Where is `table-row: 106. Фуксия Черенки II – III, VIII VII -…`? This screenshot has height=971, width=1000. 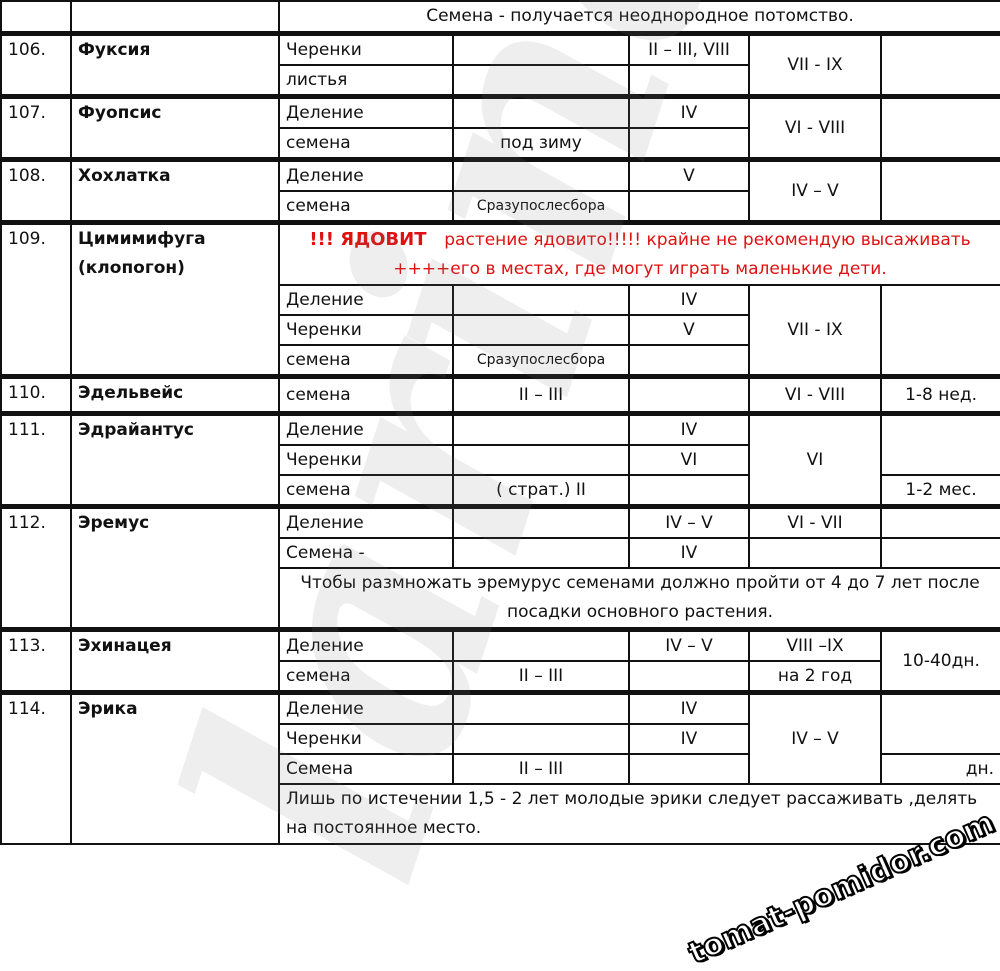
table-row: 106. Фуксия Черенки II – III, VIII VII -… is located at coordinates (500, 64).